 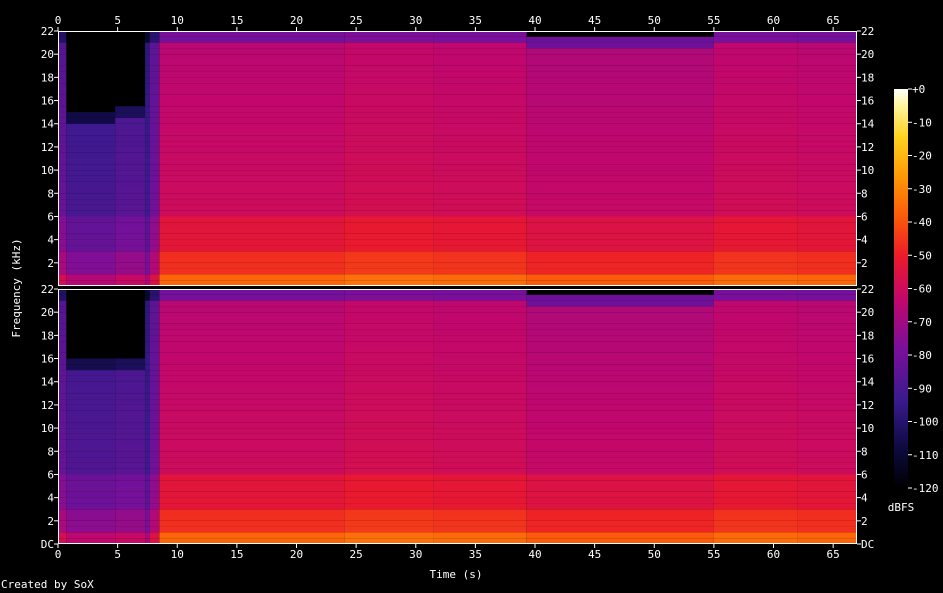 What do you see at coordinates (50, 263) in the screenshot?
I see `y-tick-label: 2` at bounding box center [50, 263].